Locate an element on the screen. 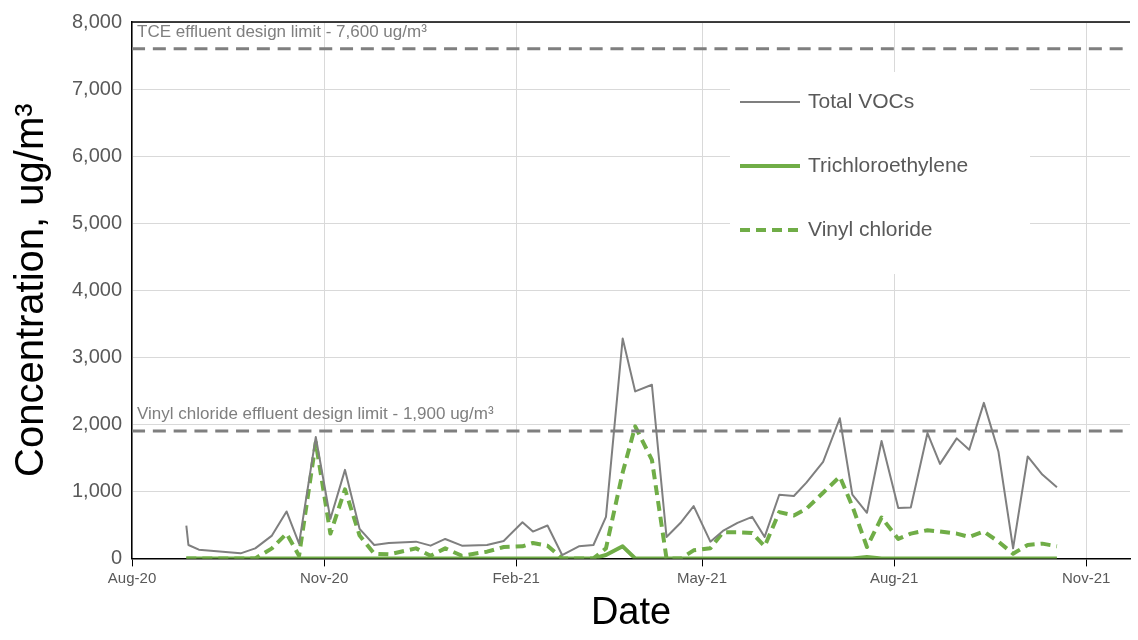 Image resolution: width=1138 pixels, height=640 pixels. x-tick-label: Feb-21 is located at coordinates (516, 577).